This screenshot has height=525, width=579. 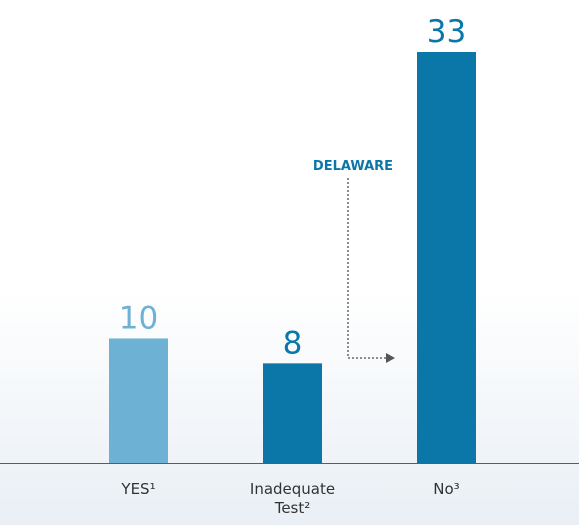 What do you see at coordinates (390, 358) in the screenshot?
I see `arrow-head` at bounding box center [390, 358].